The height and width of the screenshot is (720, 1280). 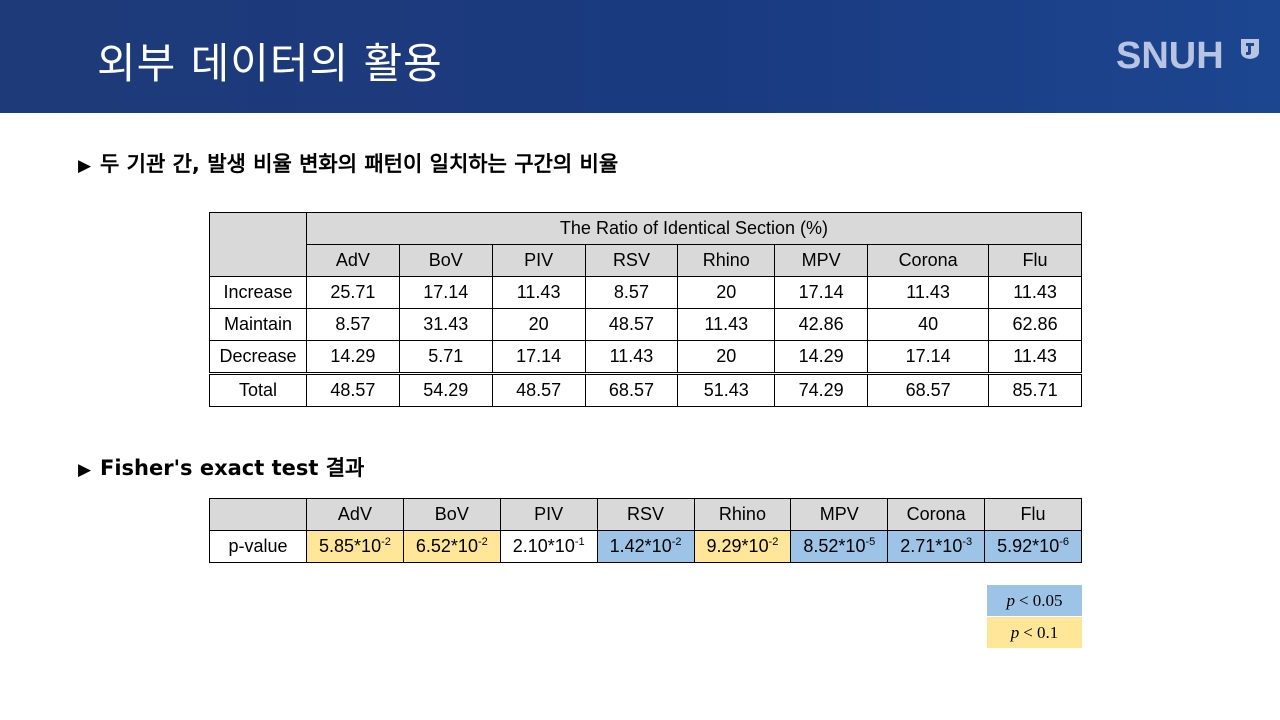 I want to click on section-fisher-title: ▶ Fisher's exact test 결과, so click(x=221, y=469).